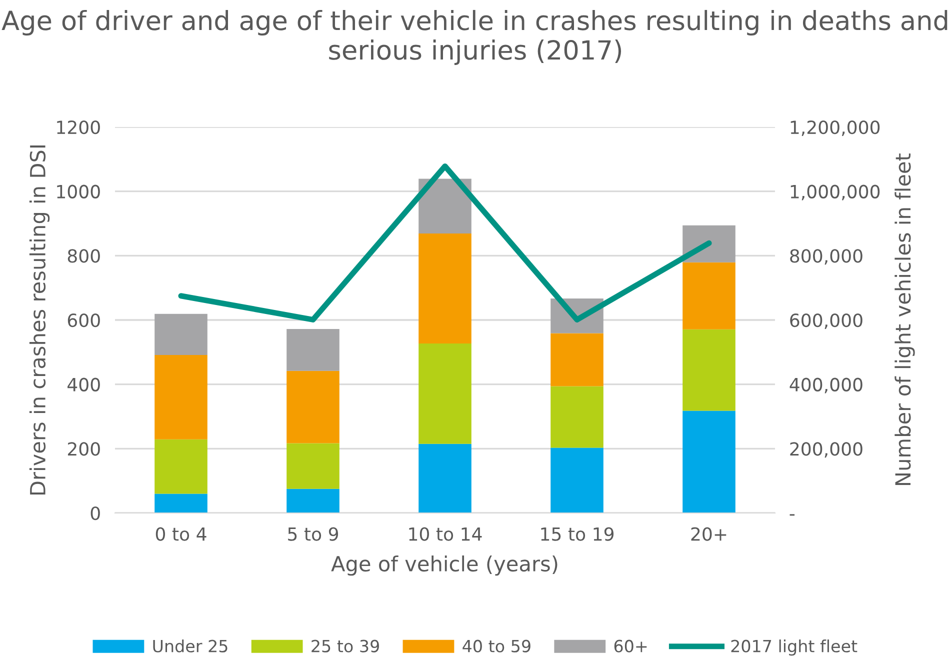  I want to click on legend-label: 2017 light fleet, so click(794, 648).